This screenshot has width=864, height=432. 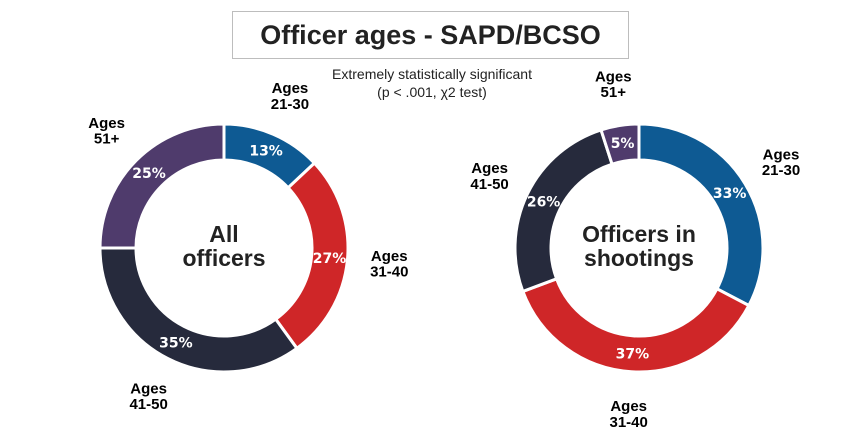 I want to click on category-label-ages-41-50-officers-in-shootings: Ages 41-50, so click(x=489, y=176).